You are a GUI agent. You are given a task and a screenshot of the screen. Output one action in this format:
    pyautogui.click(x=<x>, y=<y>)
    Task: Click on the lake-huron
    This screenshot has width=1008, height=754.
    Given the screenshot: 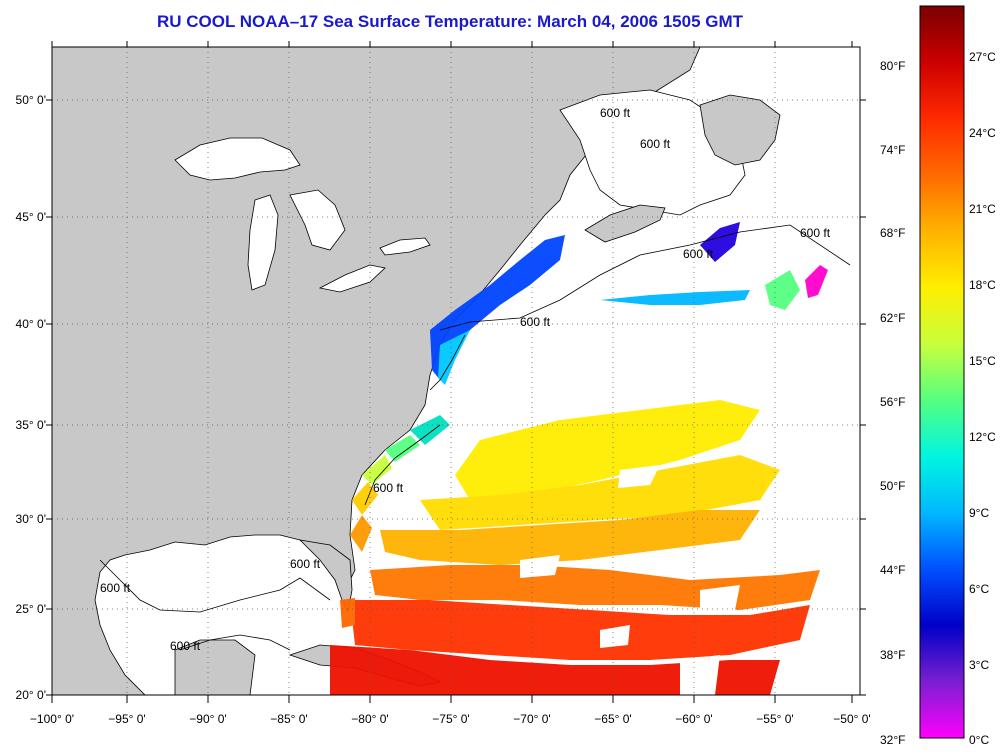 What is the action you would take?
    pyautogui.click(x=317, y=220)
    